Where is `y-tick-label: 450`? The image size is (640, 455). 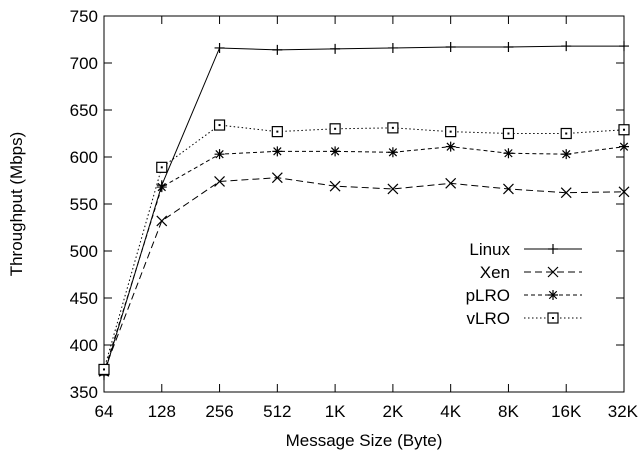
y-tick-label: 450 is located at coordinates (84, 298).